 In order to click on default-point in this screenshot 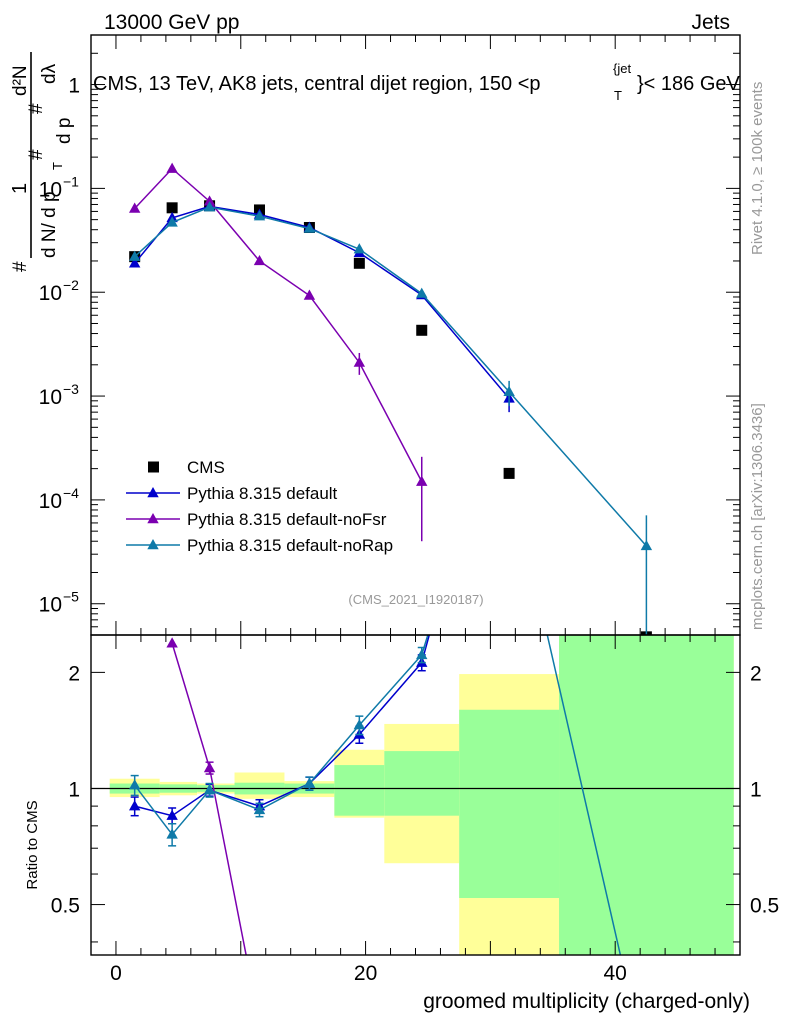, I will do `click(134, 262)`.